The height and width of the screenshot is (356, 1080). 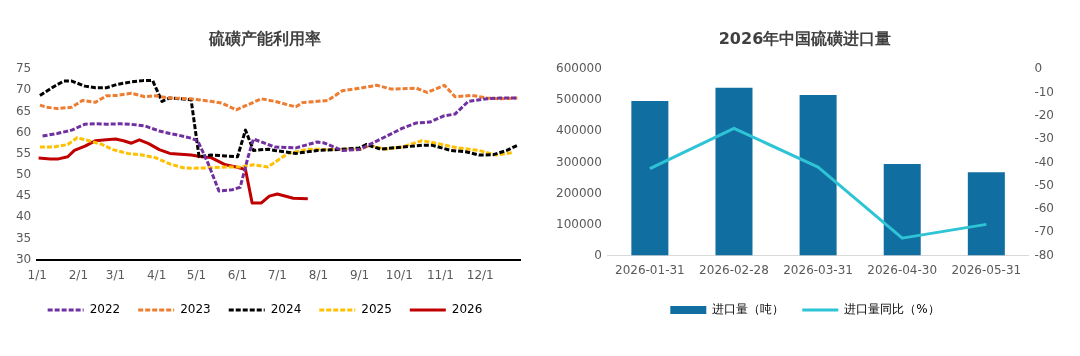 I want to click on y-tick-label: 50, so click(x=23, y=174).